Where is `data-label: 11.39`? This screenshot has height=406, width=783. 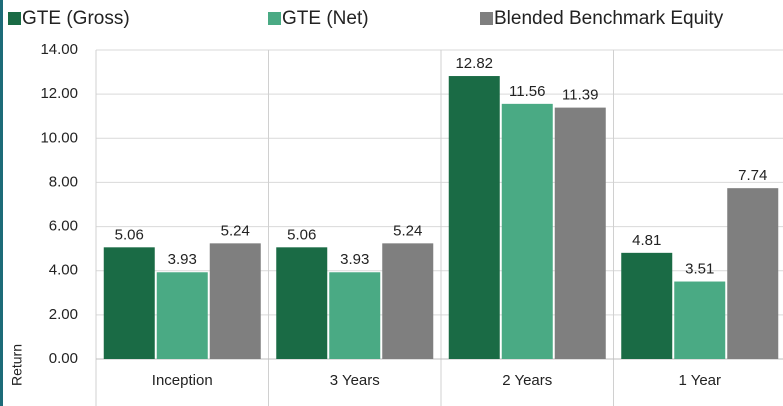 data-label: 11.39 is located at coordinates (580, 95).